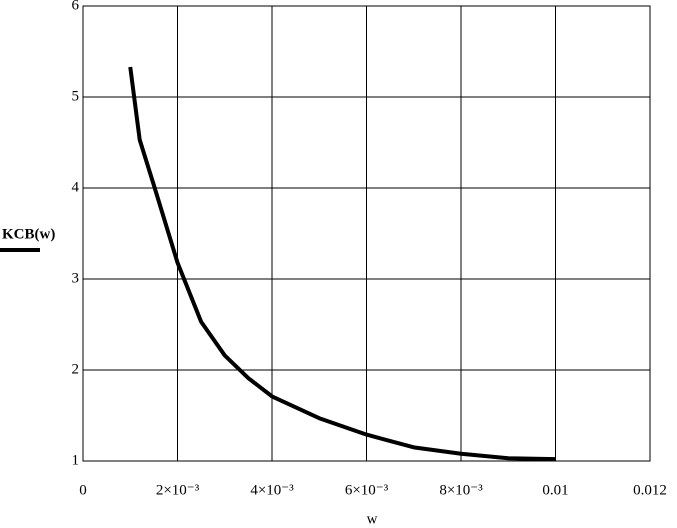 The width and height of the screenshot is (677, 528). What do you see at coordinates (76, 369) in the screenshot?
I see `y-tick-label: 2` at bounding box center [76, 369].